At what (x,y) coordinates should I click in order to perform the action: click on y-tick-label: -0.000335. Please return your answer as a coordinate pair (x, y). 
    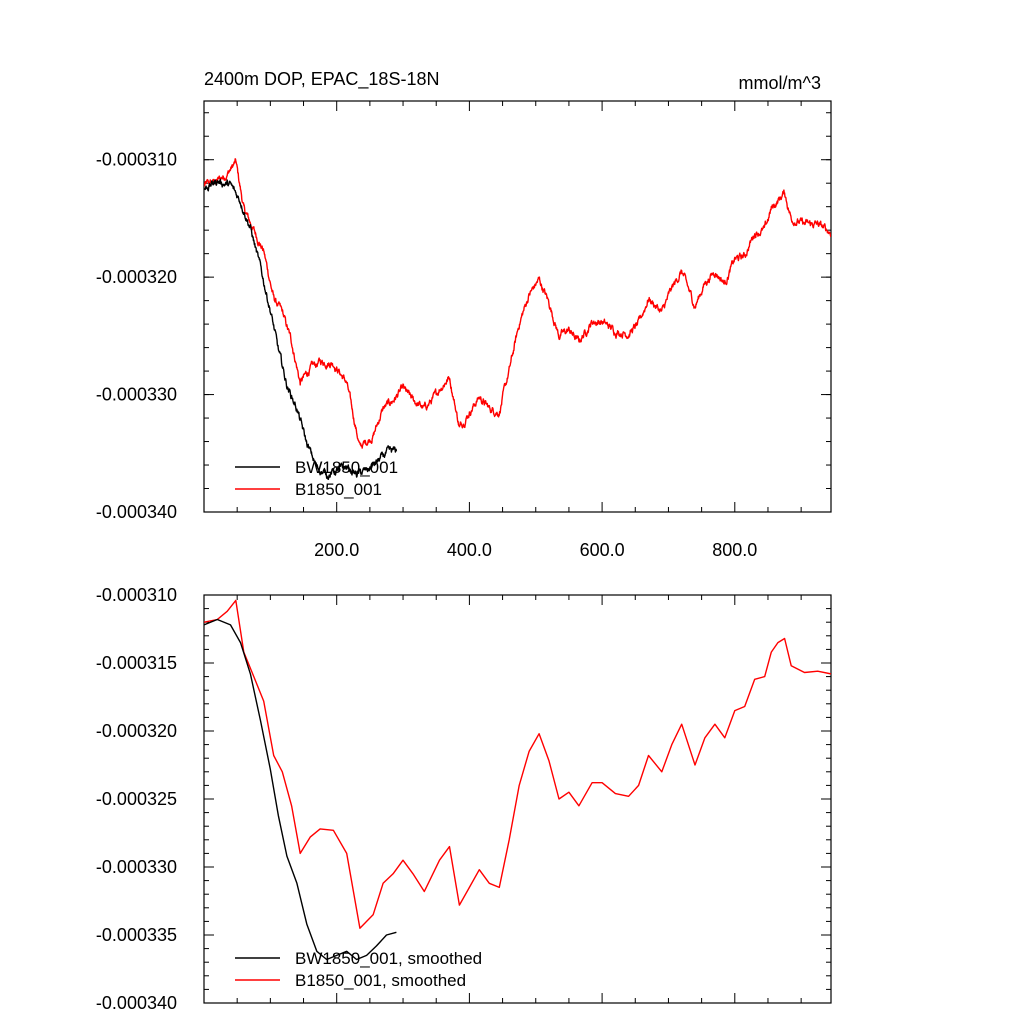
    Looking at the image, I should click on (136, 935).